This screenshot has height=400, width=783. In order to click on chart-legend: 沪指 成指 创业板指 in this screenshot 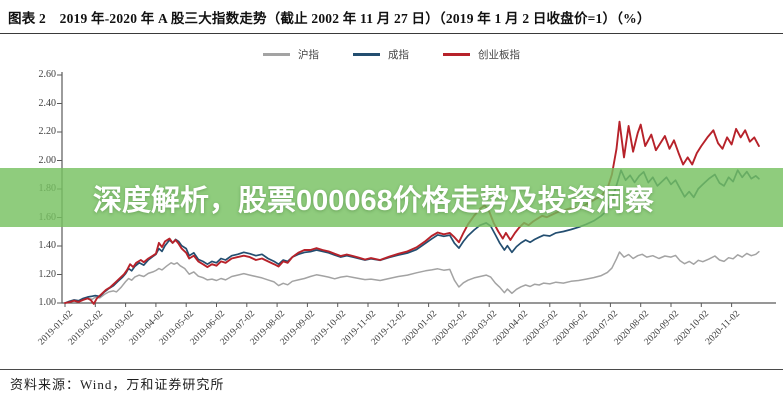, I will do `click(391, 54)`.